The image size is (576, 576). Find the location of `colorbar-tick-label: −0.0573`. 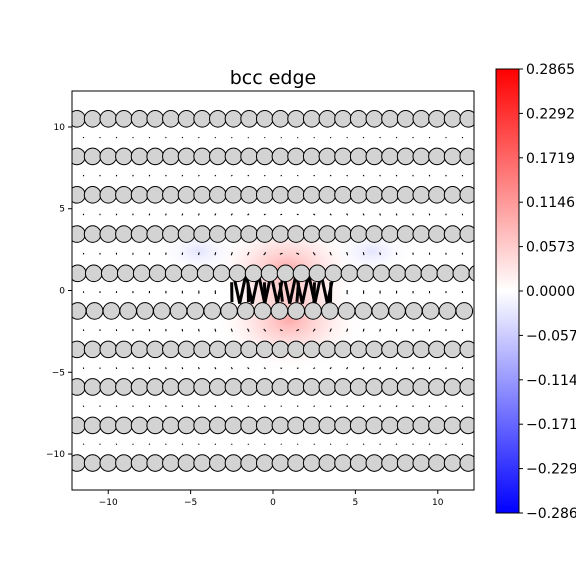

colorbar-tick-label: −0.0573 is located at coordinates (551, 336).